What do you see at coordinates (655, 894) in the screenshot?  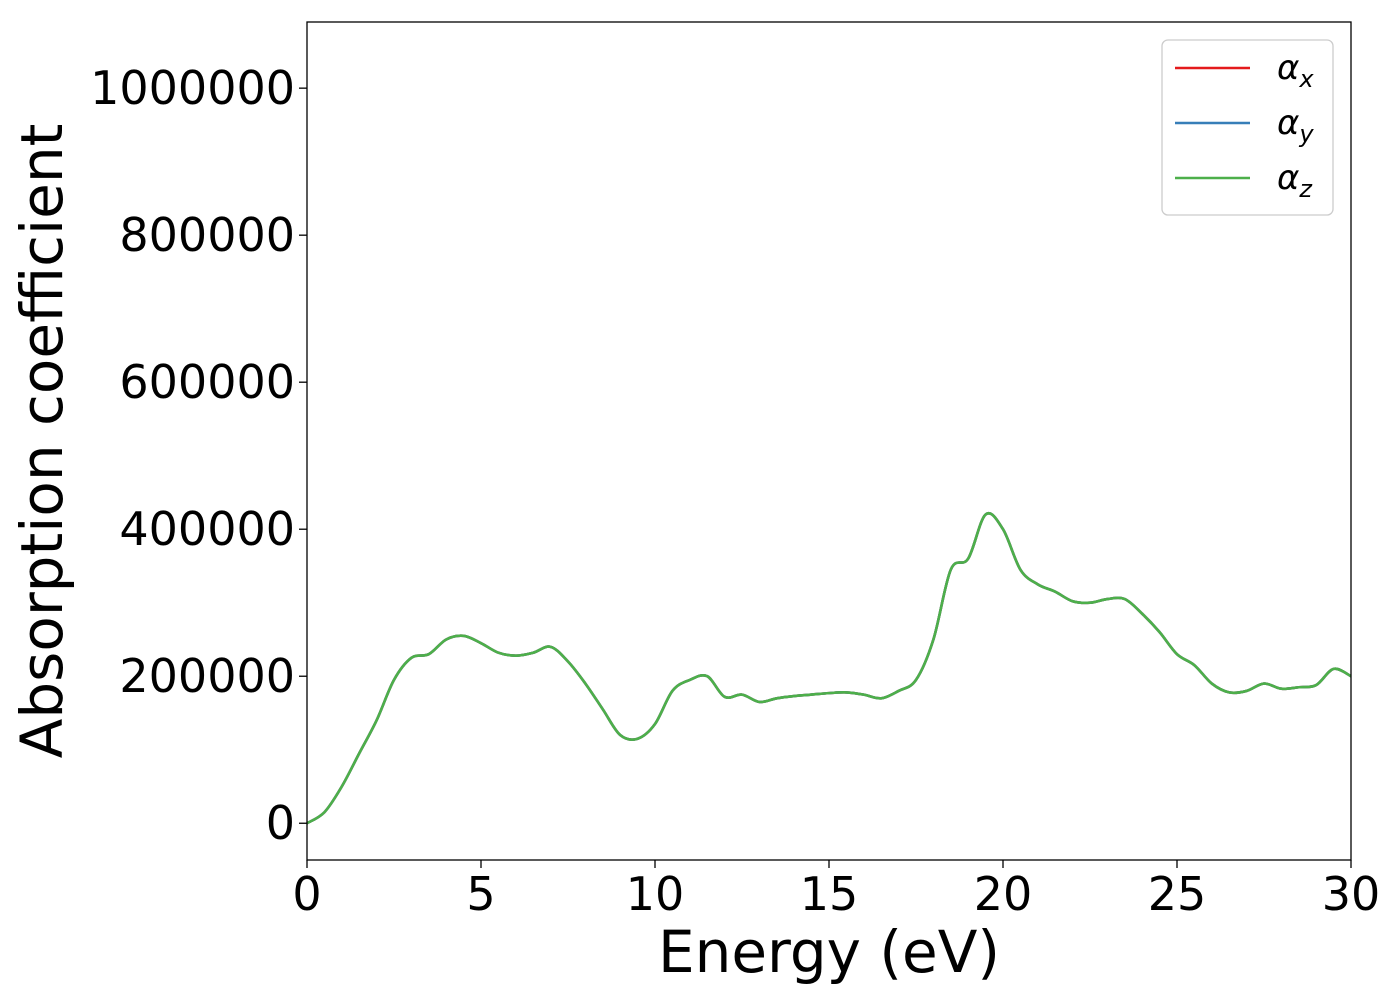 I see `x-tick-label: 10` at bounding box center [655, 894].